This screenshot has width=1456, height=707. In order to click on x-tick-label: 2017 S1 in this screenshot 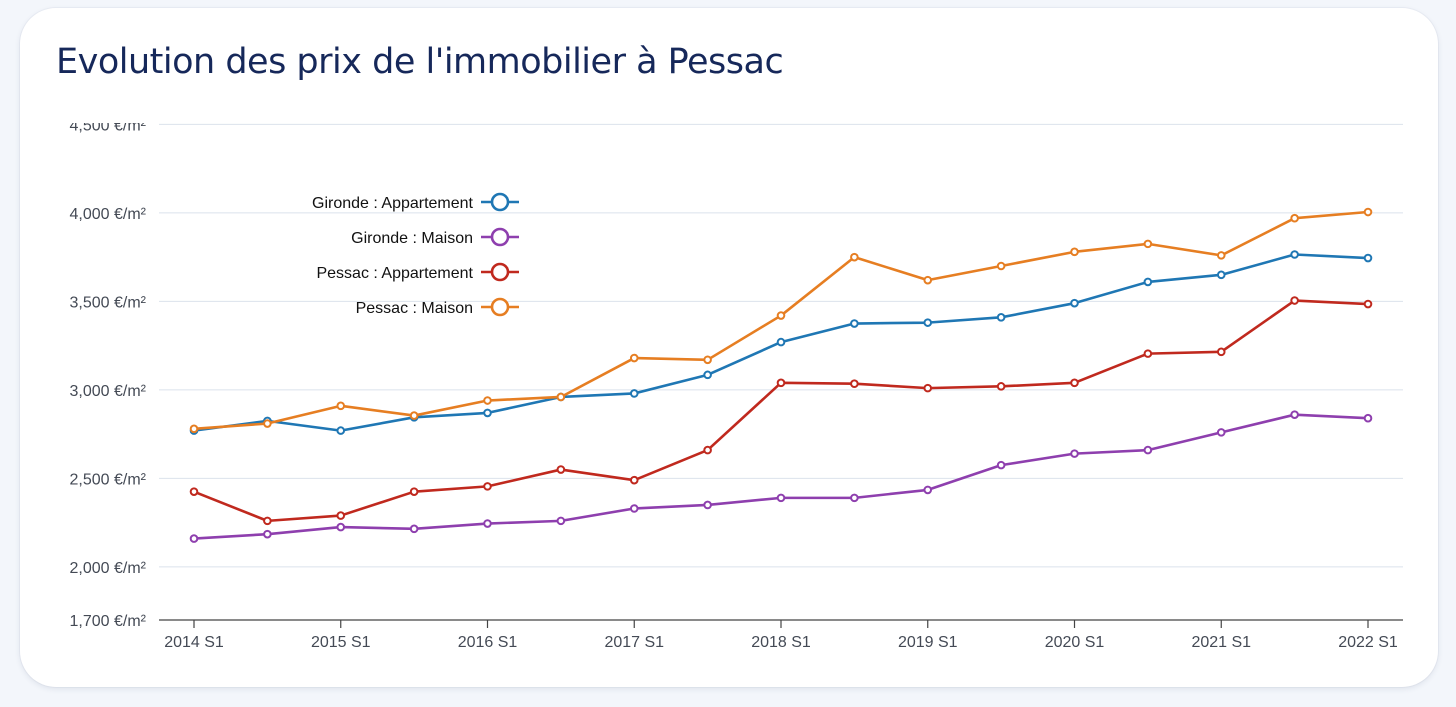, I will do `click(634, 642)`.